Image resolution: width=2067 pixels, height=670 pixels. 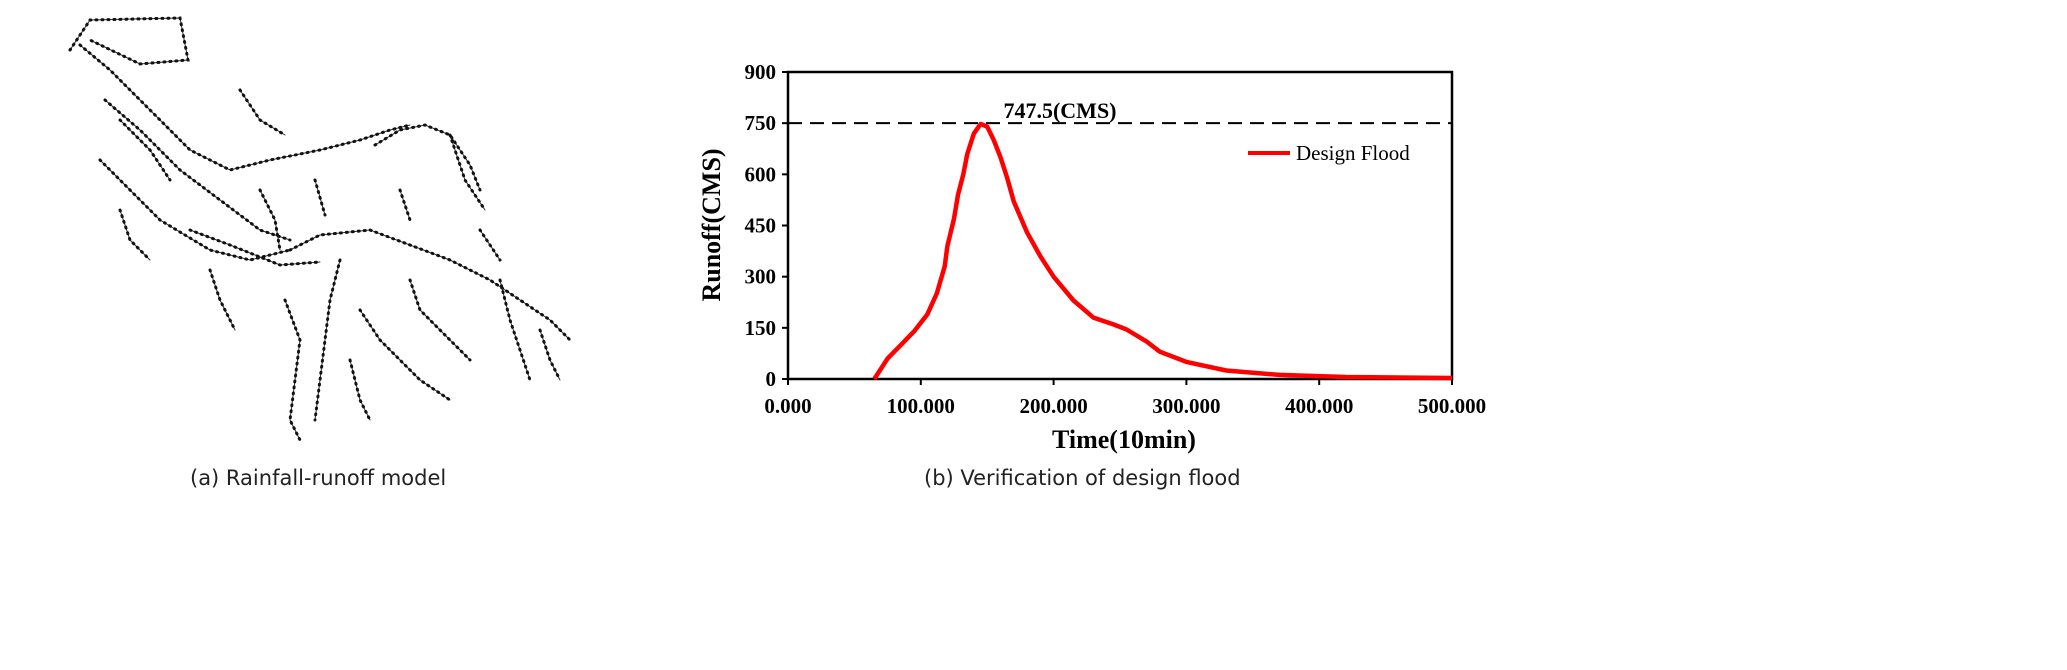 I want to click on y-tick-label: 300, so click(x=761, y=277).